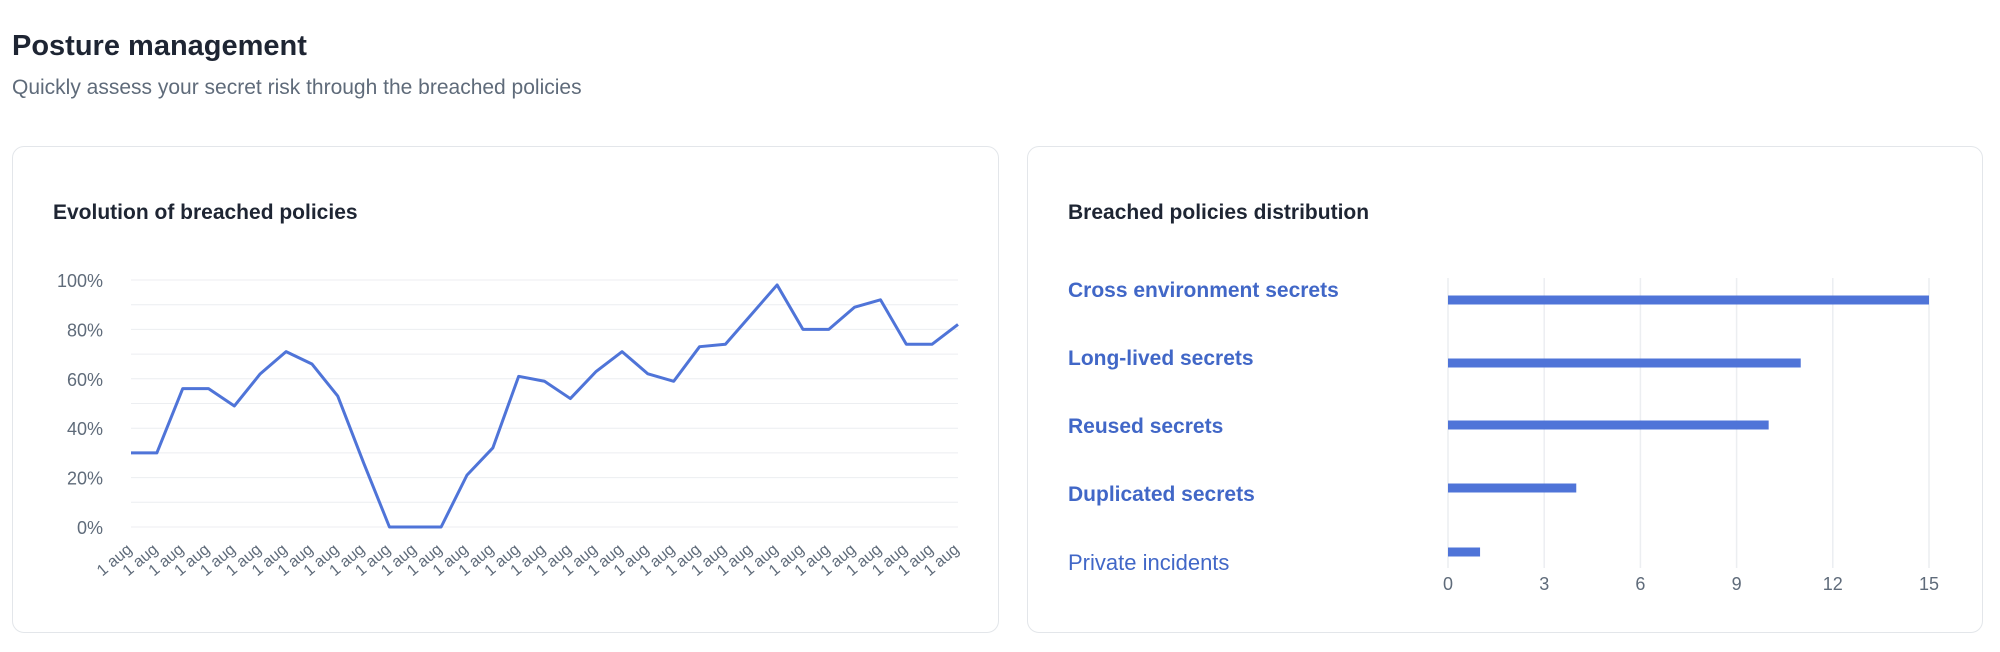 Image resolution: width=2000 pixels, height=652 pixels. Describe the element at coordinates (1161, 494) in the screenshot. I see `category-label: Duplicated secrets` at that location.